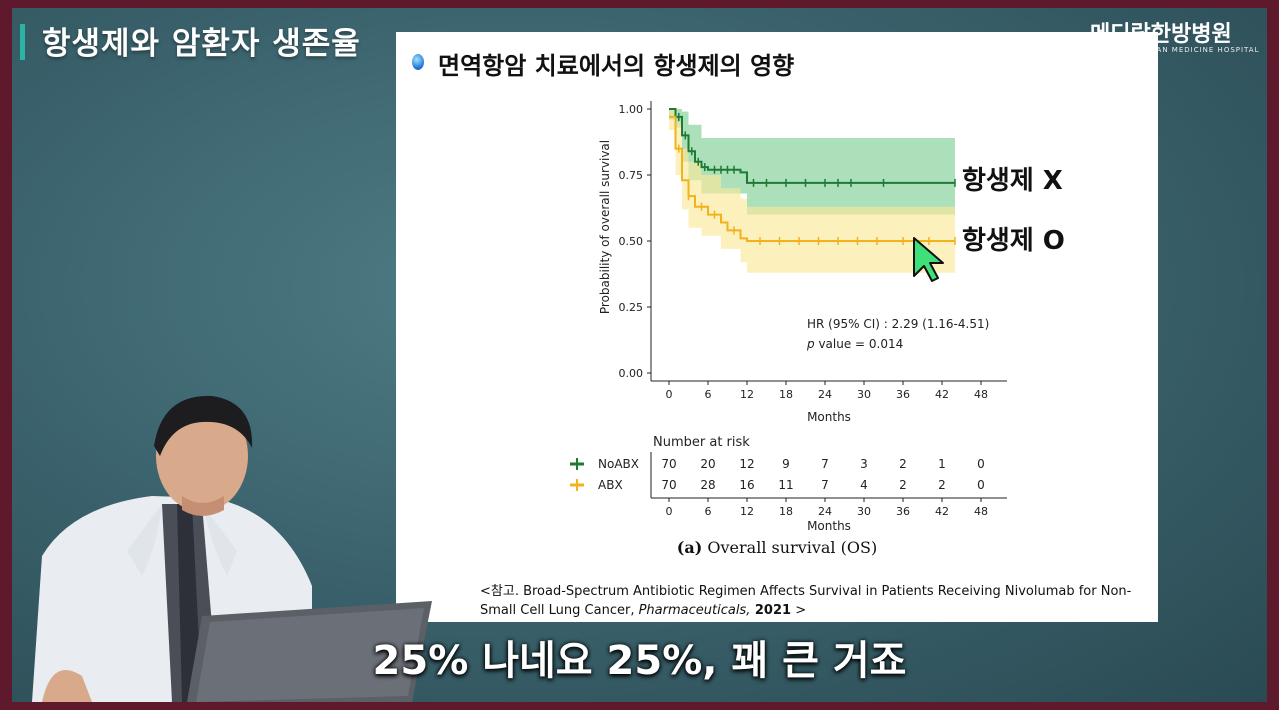 The width and height of the screenshot is (1279, 710). I want to click on x-tick-label: 30, so click(864, 394).